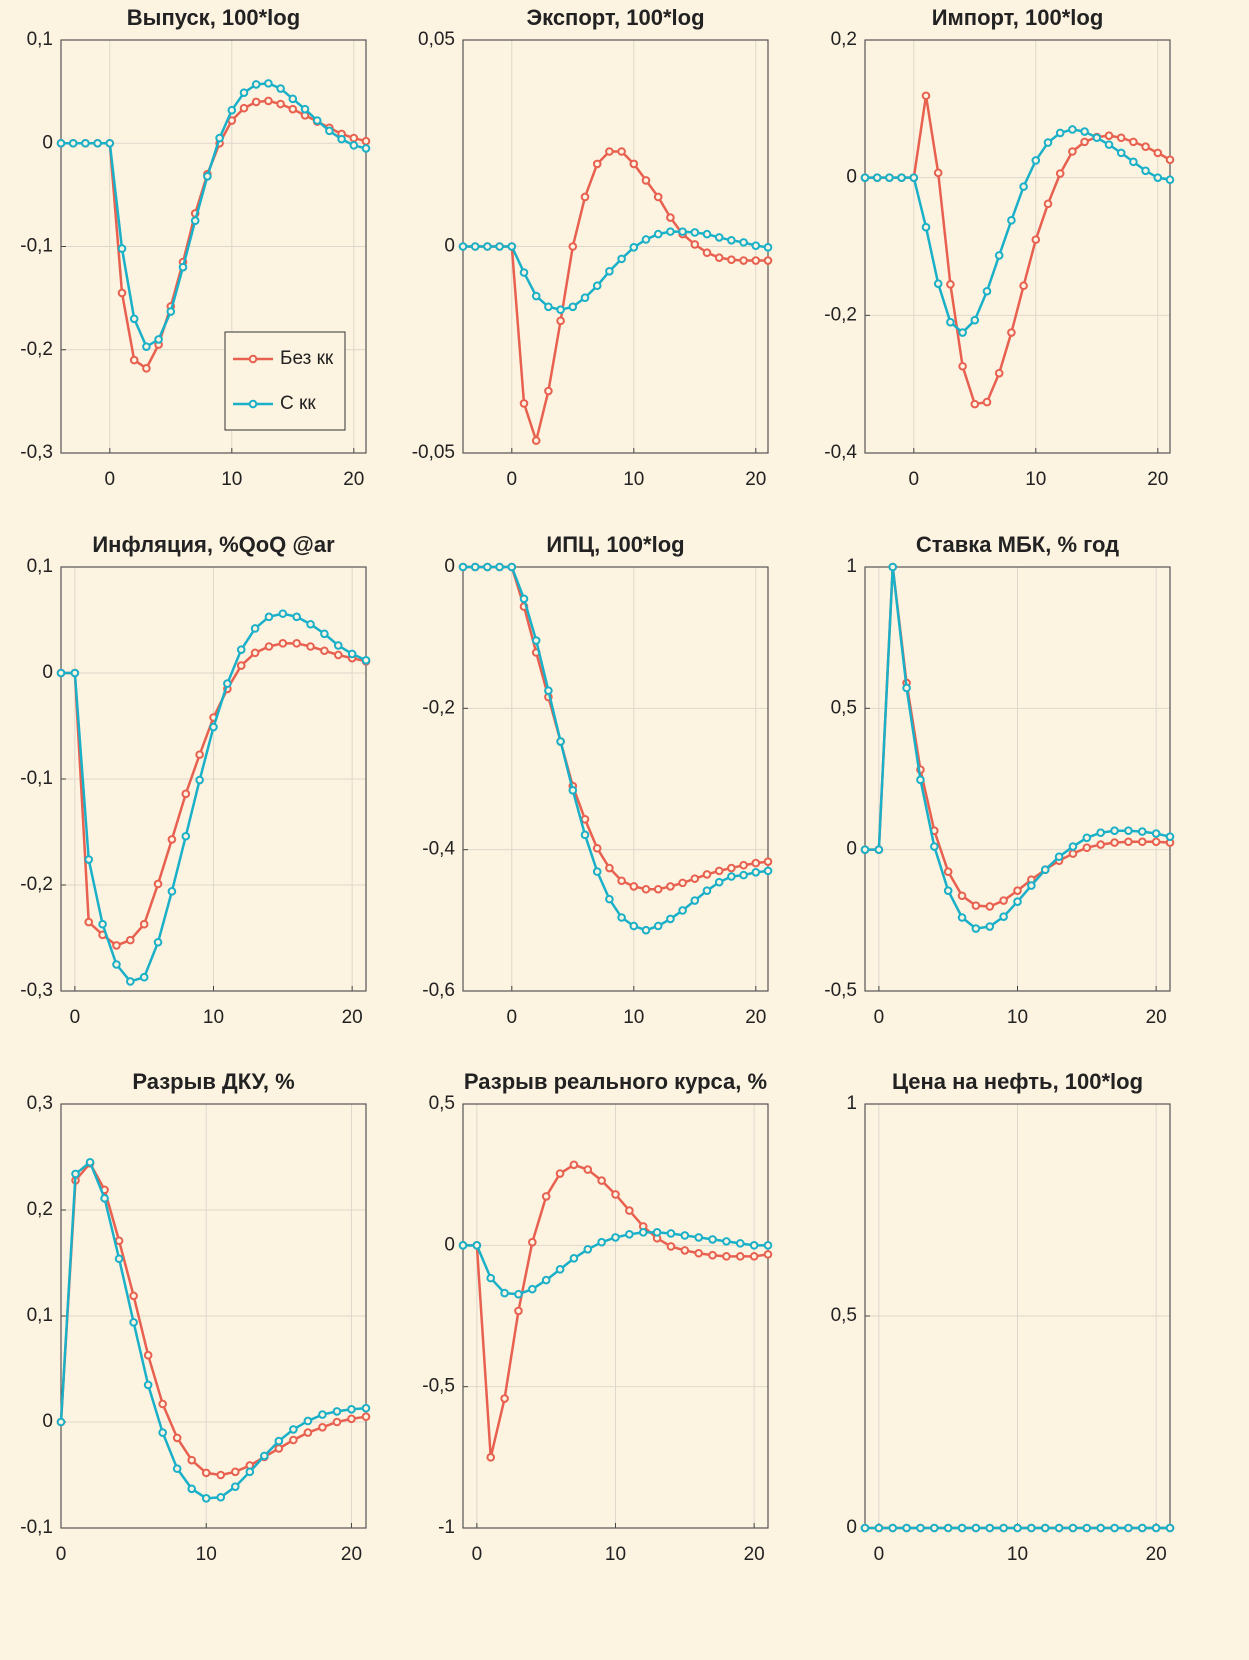 The width and height of the screenshot is (1249, 1660). Describe the element at coordinates (213, 17) in the screenshot. I see `chart-title: Выпуск, 100*log` at that location.